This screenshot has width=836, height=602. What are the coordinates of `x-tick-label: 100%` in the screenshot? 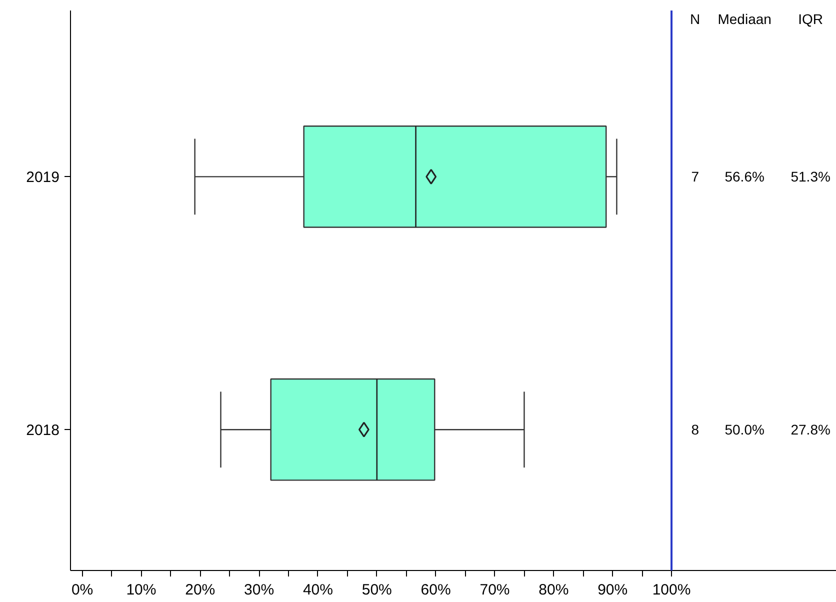 It's located at (671, 590).